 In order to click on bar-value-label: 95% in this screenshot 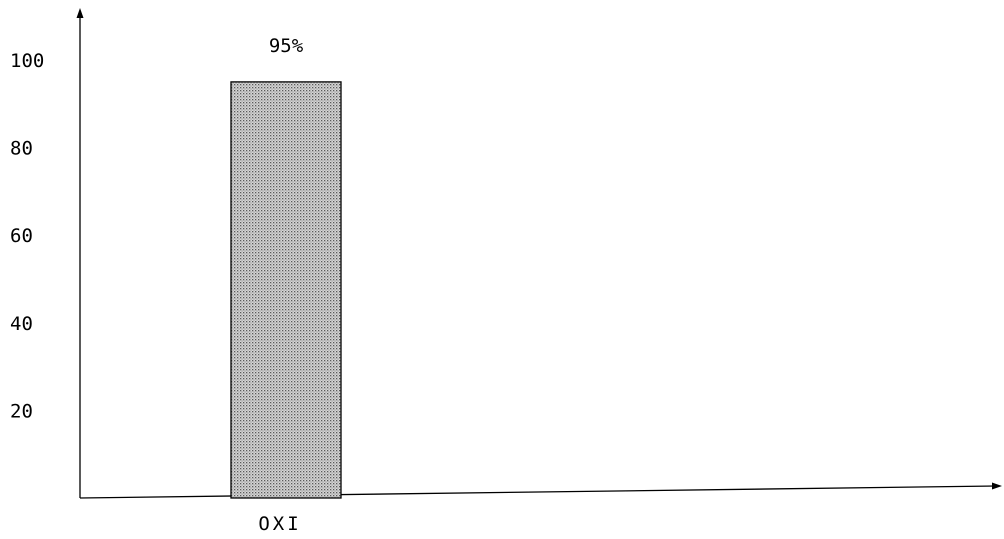, I will do `click(286, 46)`.